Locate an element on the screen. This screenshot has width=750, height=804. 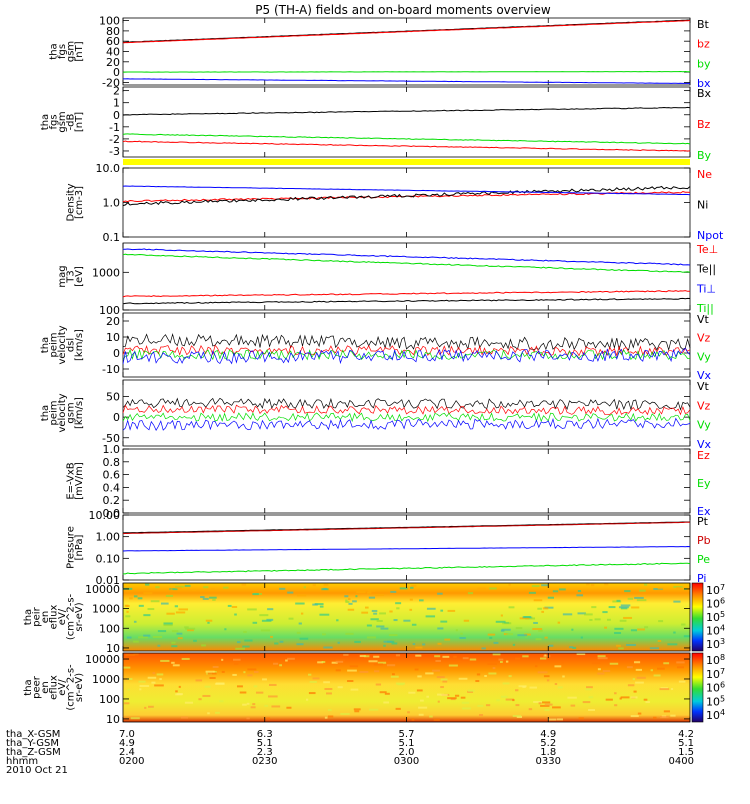
svg-text: [mV/m] is located at coordinates (79, 481).